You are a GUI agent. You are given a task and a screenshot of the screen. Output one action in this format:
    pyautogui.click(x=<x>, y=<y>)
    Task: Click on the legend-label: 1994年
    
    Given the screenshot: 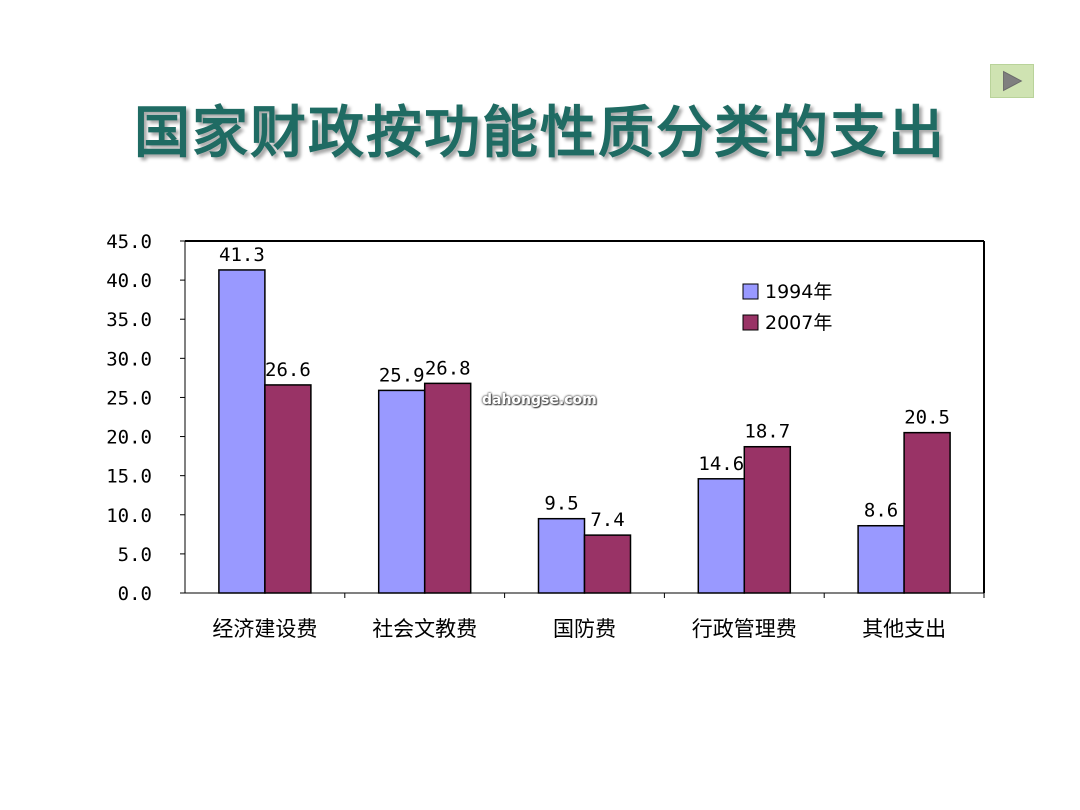 What is the action you would take?
    pyautogui.click(x=798, y=292)
    